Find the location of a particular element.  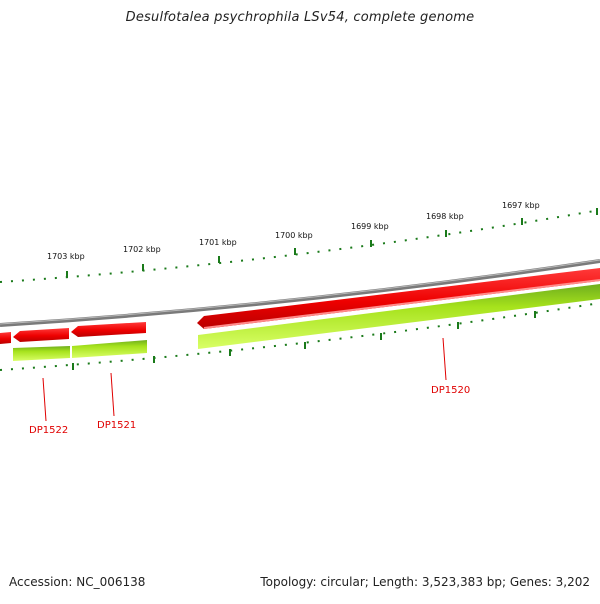

gene-arrow-DP1522 is located at coordinates (41, 335).